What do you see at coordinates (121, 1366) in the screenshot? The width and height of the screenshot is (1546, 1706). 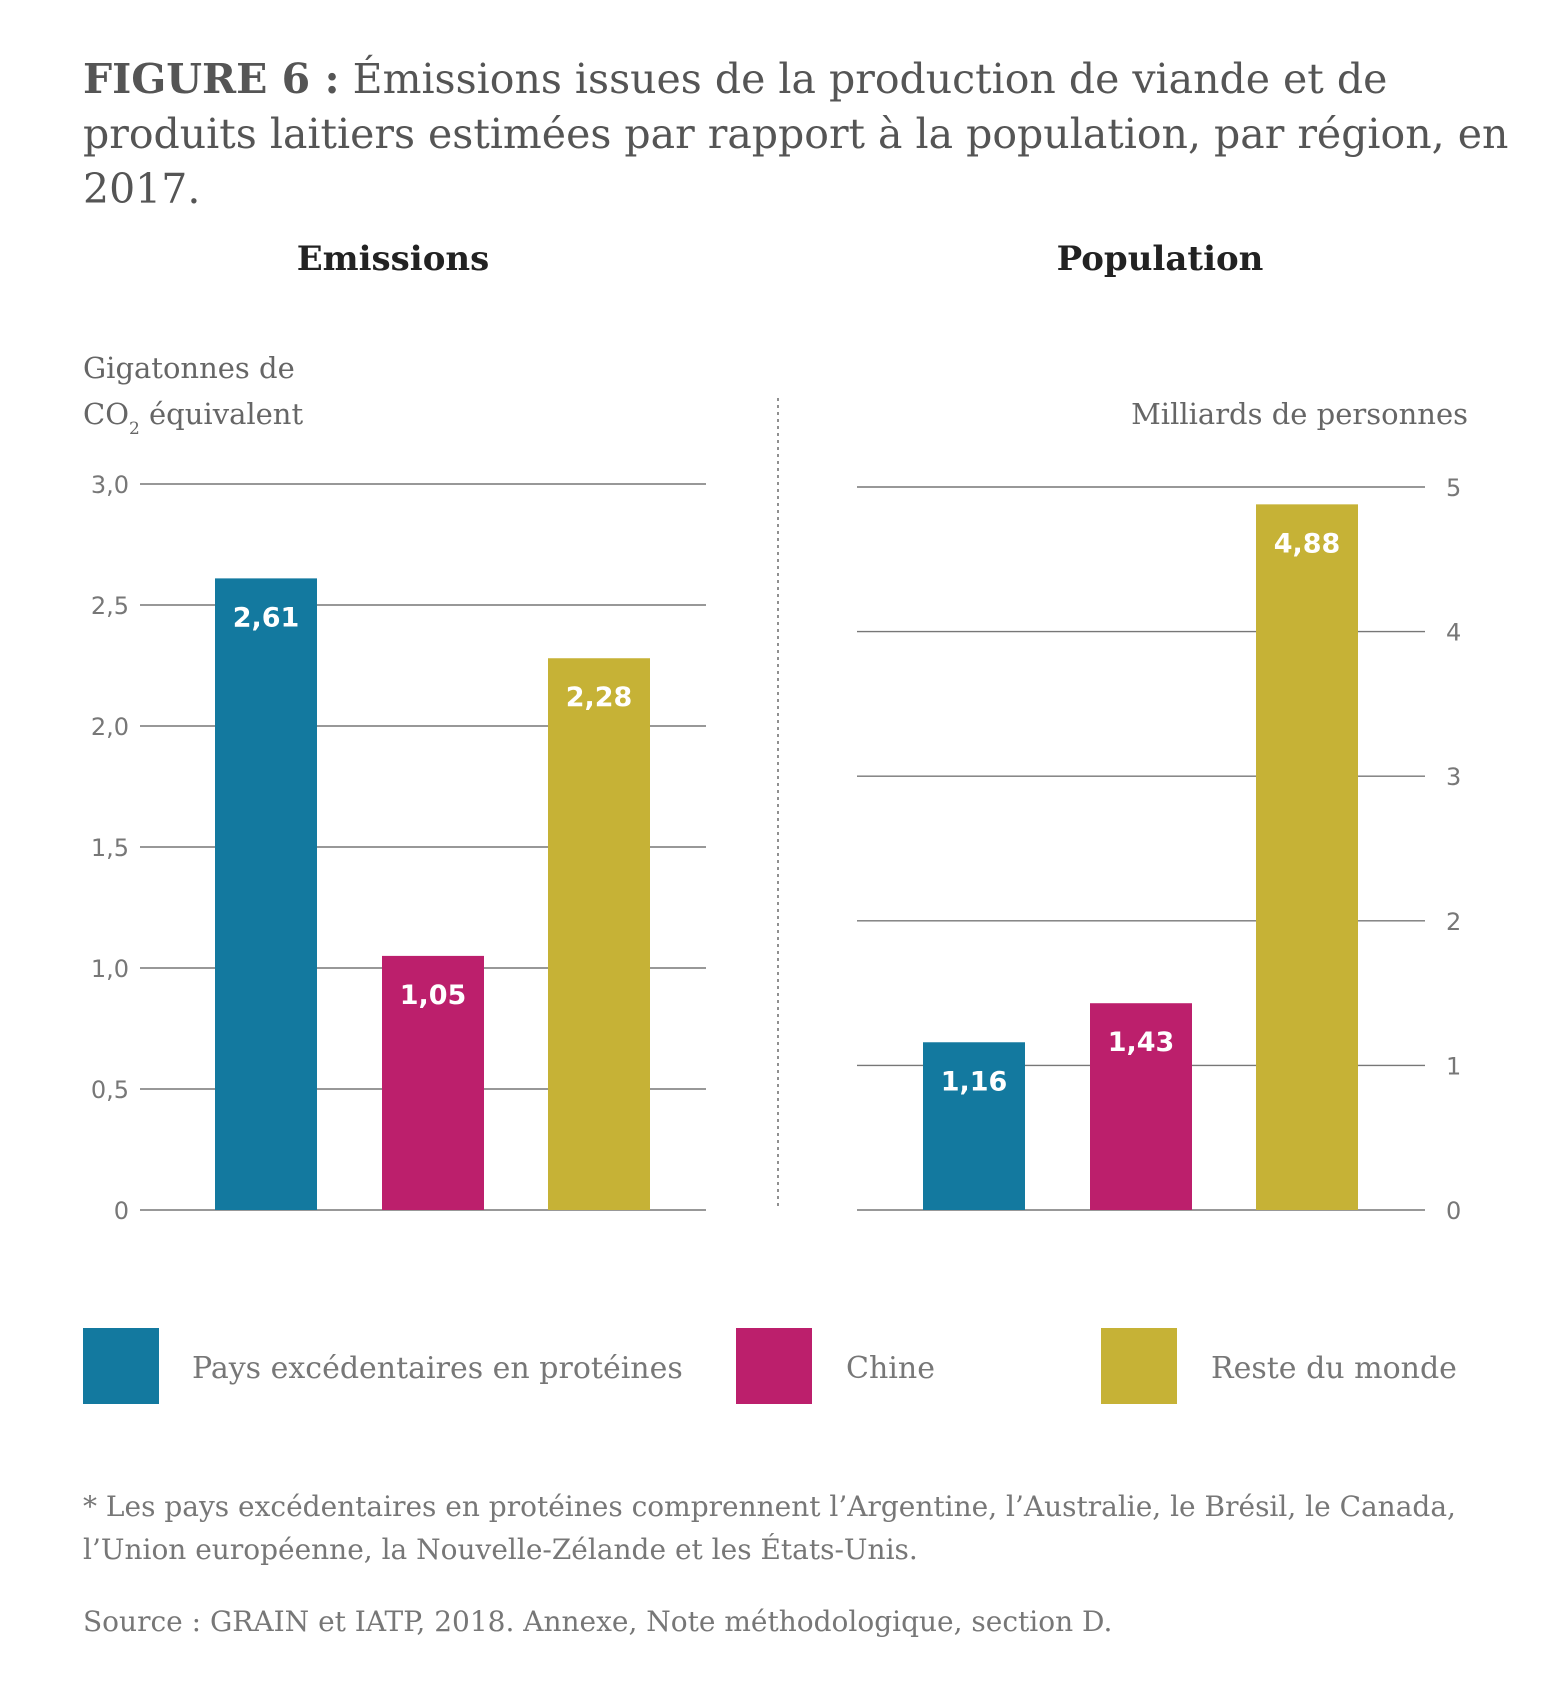 I see `legend-swatch-surplus` at bounding box center [121, 1366].